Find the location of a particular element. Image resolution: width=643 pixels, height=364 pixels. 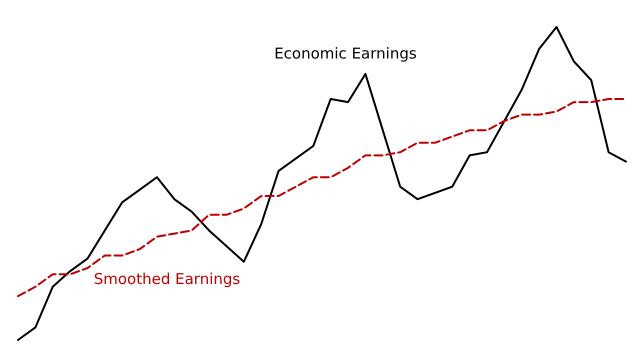

series-label: Economic Earnings is located at coordinates (345, 53).